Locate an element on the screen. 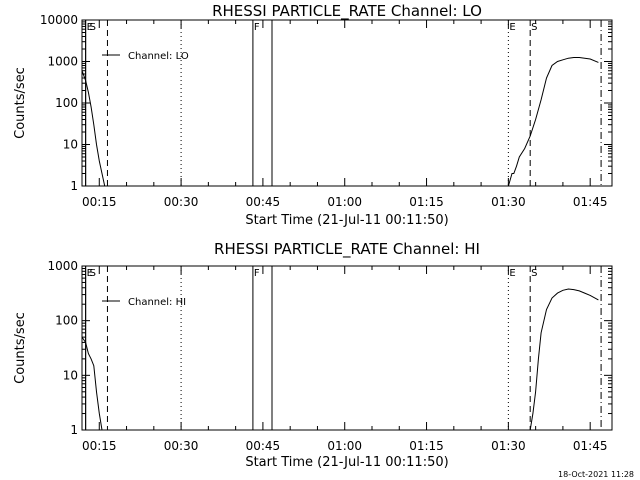 The height and width of the screenshot is (480, 640). chart-title: RHESSI PARTICLE_RATE Channel: LO is located at coordinates (347, 11).